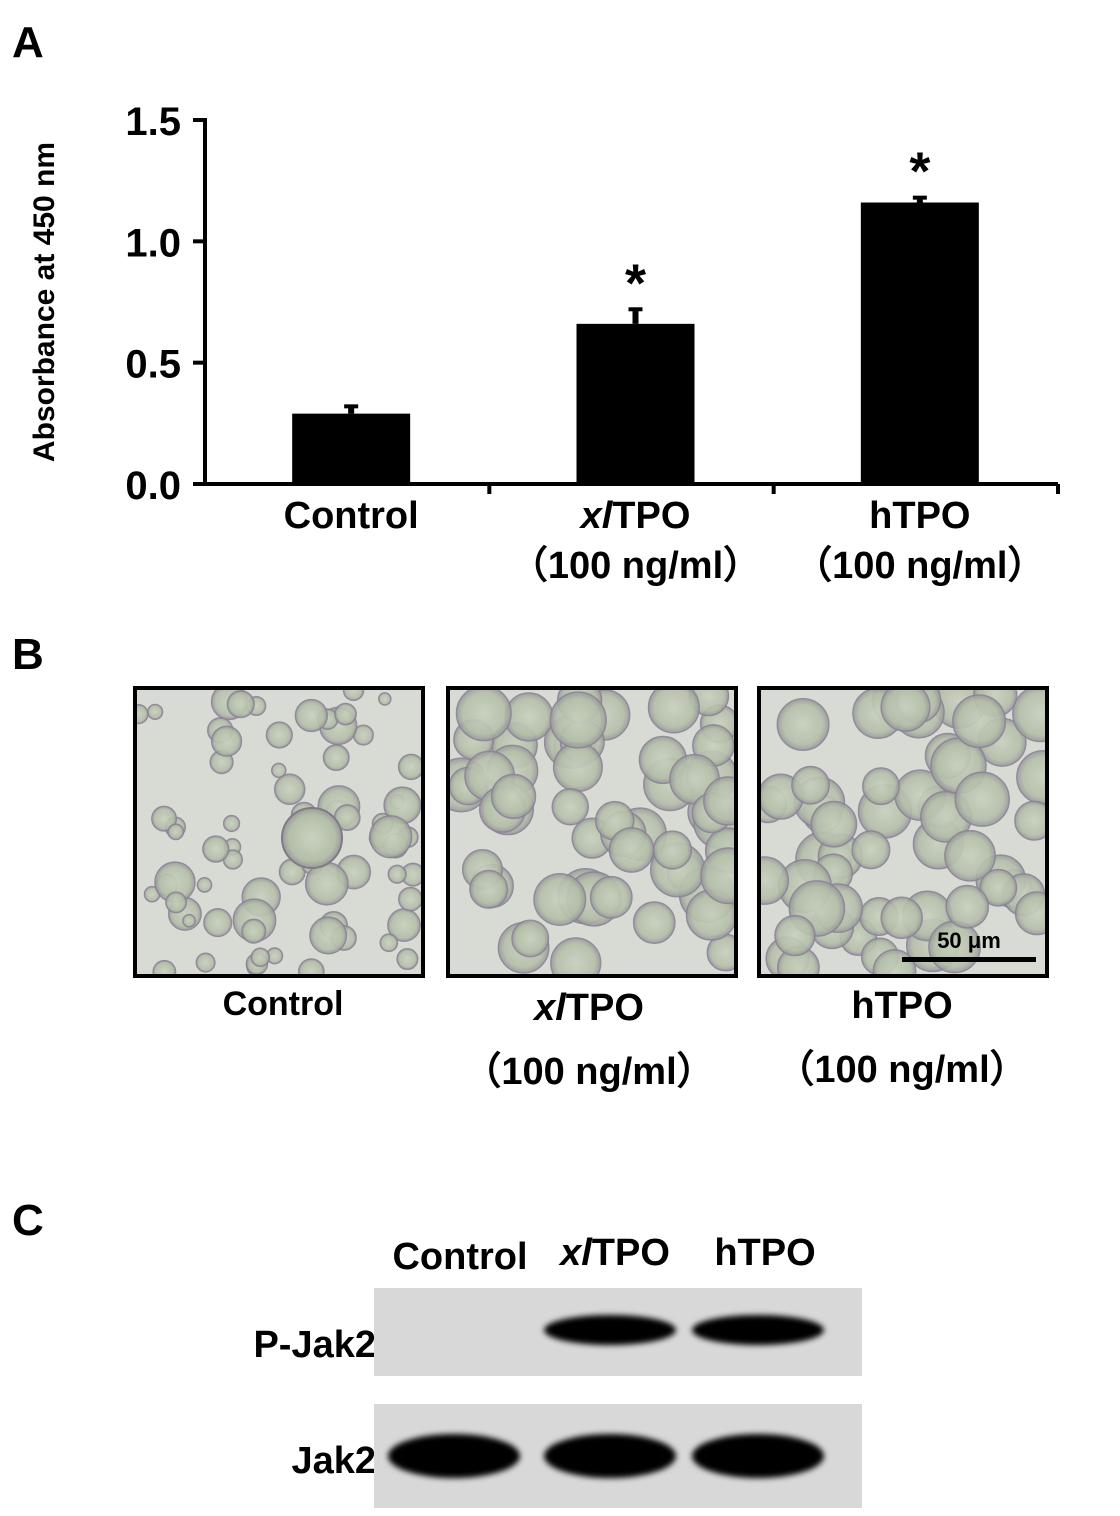  I want to click on lane-label-name: Control, so click(460, 1257).